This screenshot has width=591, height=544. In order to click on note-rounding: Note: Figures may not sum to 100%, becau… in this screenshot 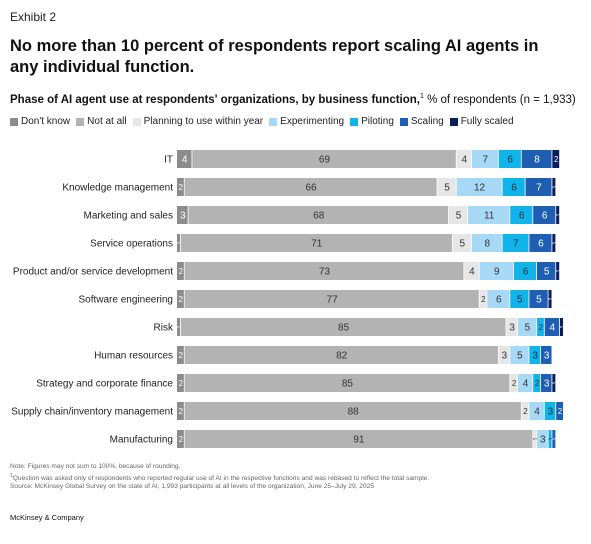, I will do `click(95, 466)`.